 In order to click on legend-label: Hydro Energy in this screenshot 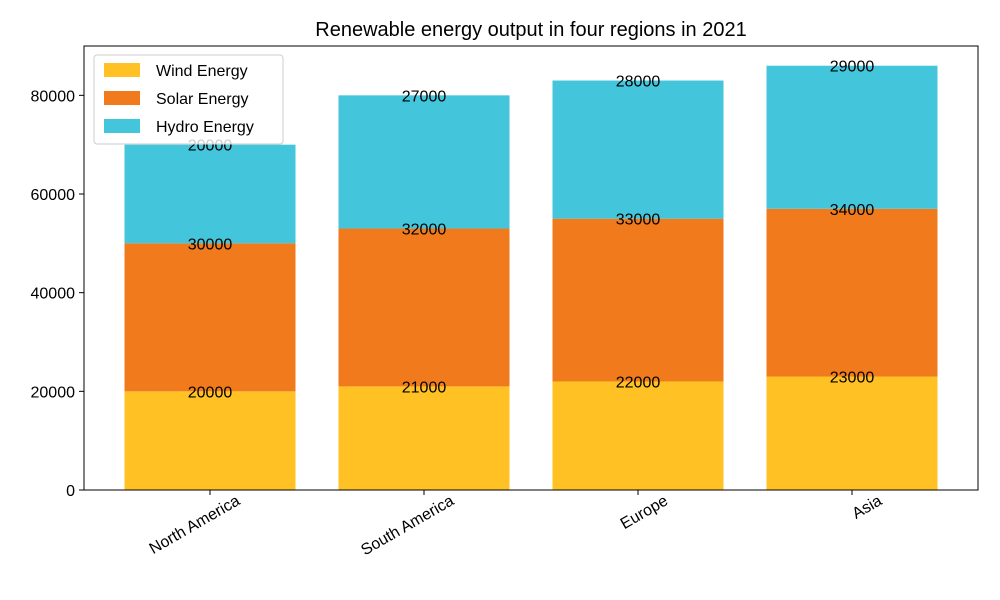, I will do `click(205, 127)`.